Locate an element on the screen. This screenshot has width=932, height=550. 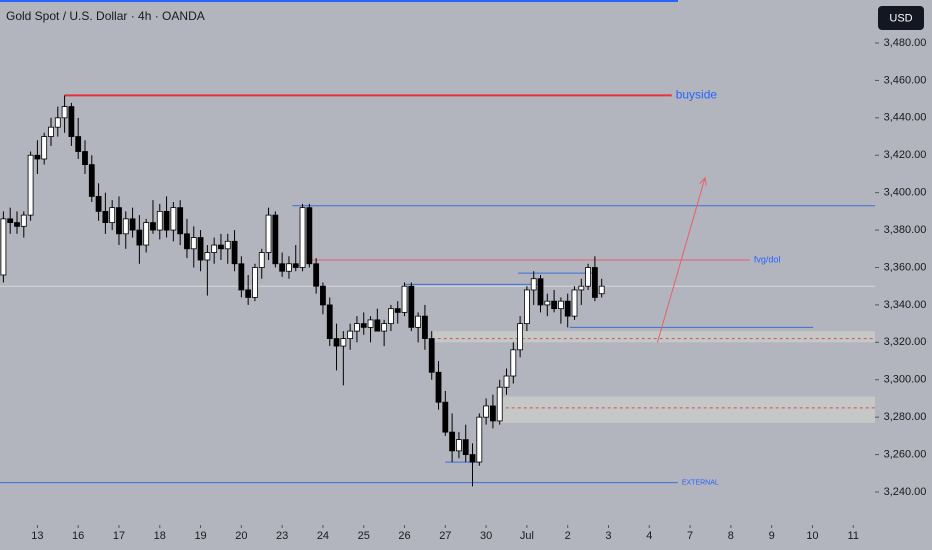
level-label: fvg/dol is located at coordinates (767, 259).